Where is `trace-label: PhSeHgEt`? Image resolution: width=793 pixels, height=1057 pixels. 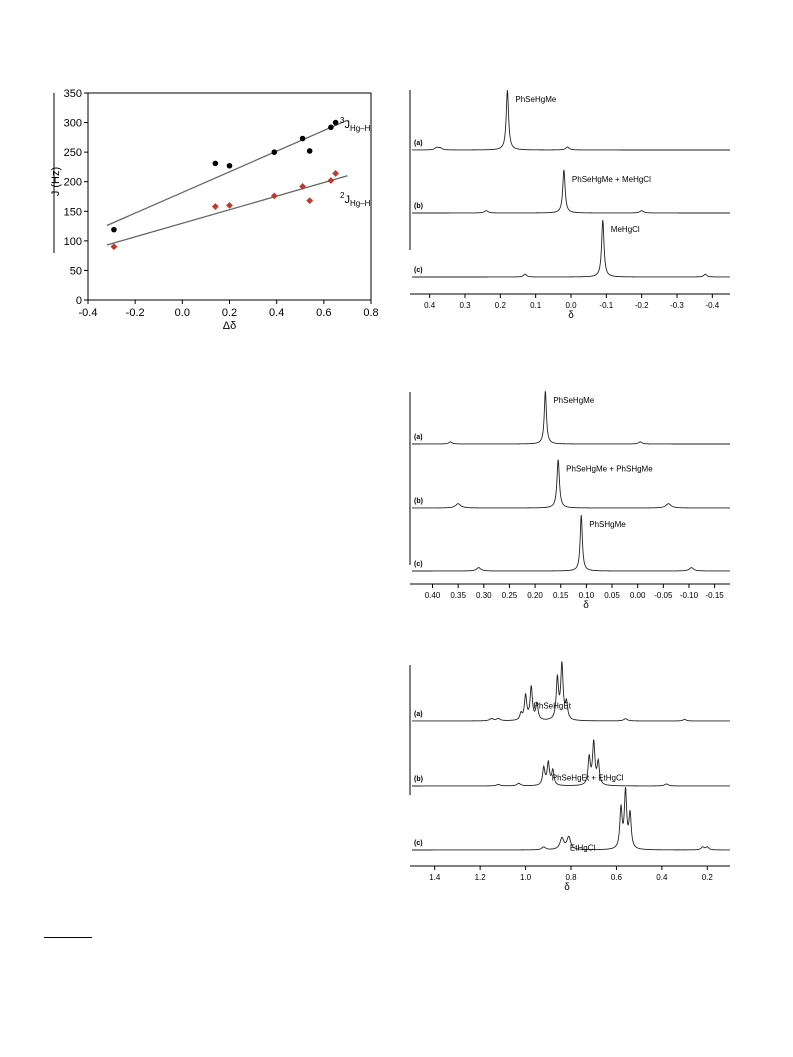
trace-label: PhSeHgEt is located at coordinates (553, 705).